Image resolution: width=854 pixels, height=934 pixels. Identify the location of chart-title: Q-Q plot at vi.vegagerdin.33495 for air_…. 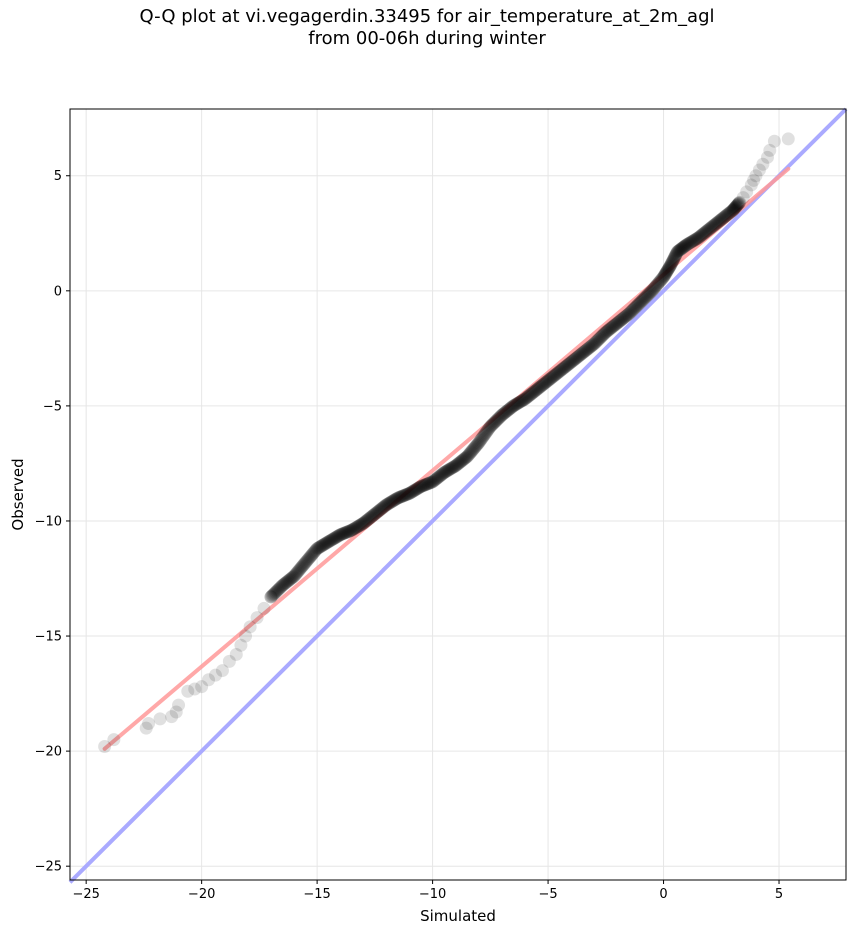
(427, 28).